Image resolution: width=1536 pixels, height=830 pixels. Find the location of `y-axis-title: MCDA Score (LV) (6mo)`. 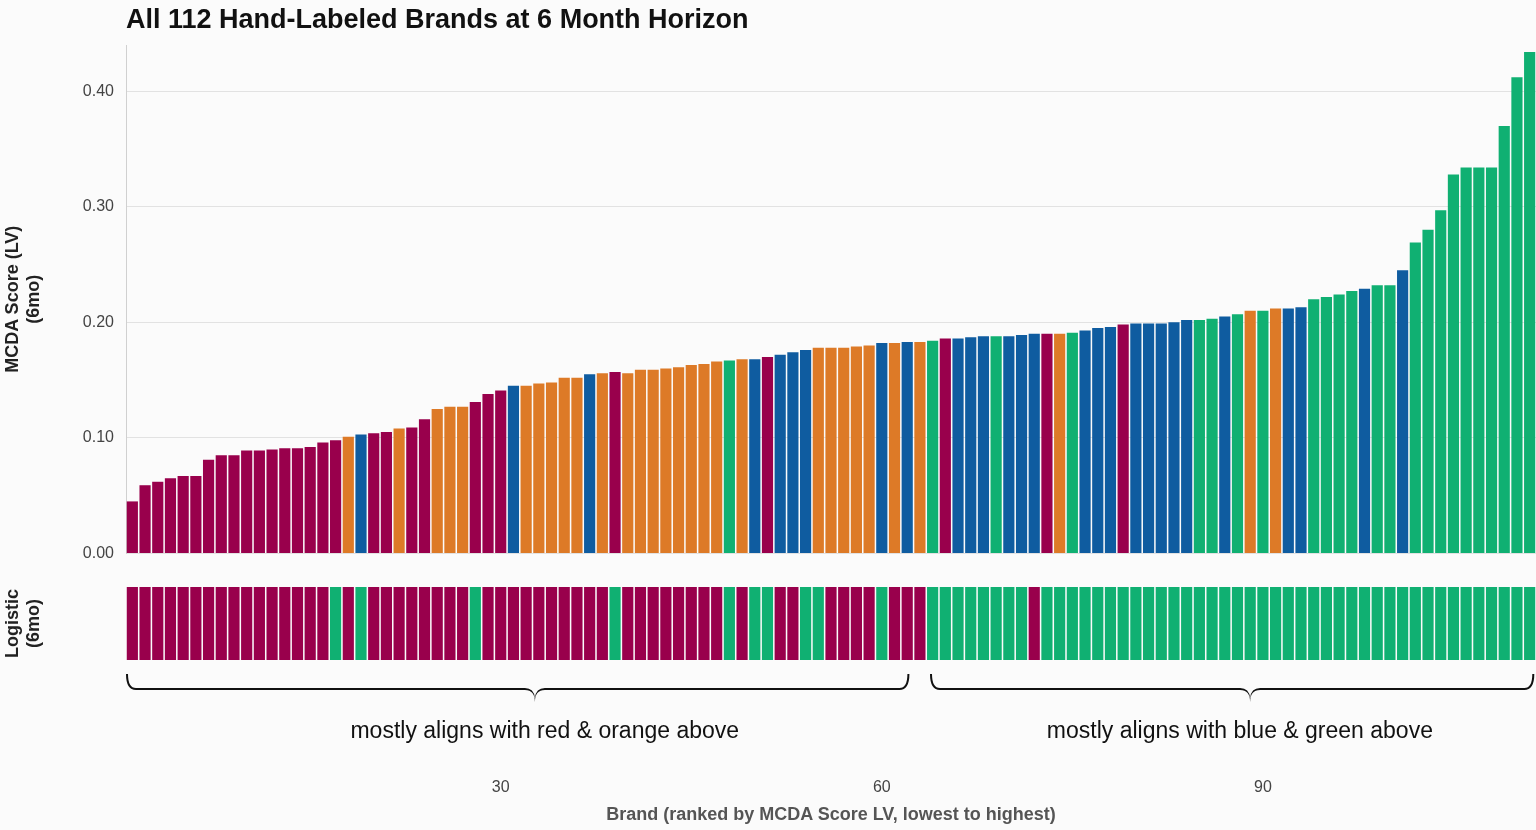

y-axis-title: MCDA Score (LV) (6mo) is located at coordinates (22, 299).